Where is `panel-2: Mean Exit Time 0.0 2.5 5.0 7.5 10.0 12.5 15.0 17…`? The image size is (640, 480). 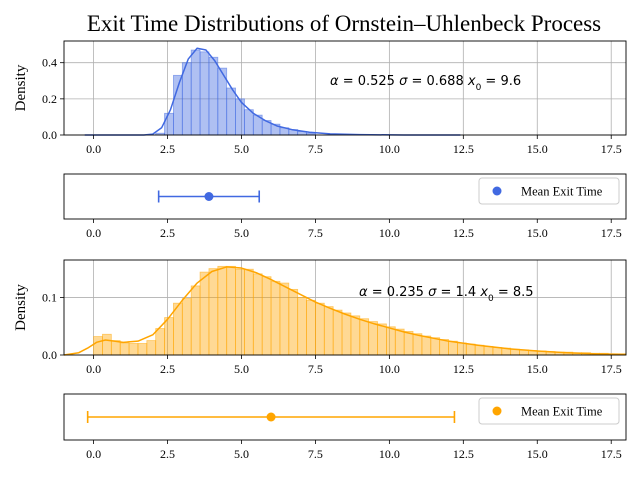
panel-2: Mean Exit Time 0.0 2.5 5.0 7.5 10.0 12.5 15.0 17… is located at coordinates (345, 206).